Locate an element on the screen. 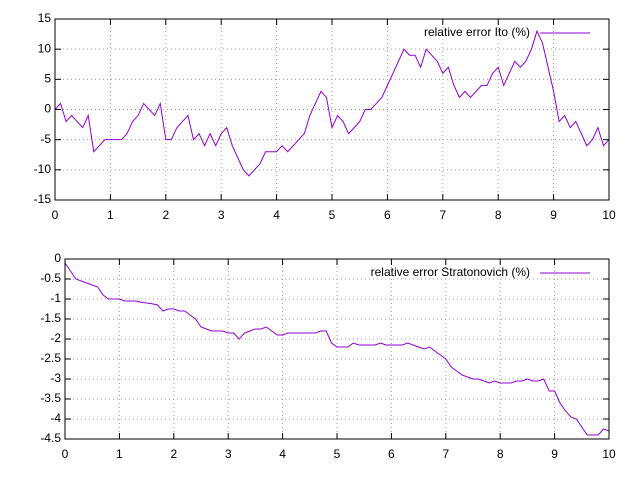 The width and height of the screenshot is (640, 480). y-tick-label: 5 is located at coordinates (47, 79).